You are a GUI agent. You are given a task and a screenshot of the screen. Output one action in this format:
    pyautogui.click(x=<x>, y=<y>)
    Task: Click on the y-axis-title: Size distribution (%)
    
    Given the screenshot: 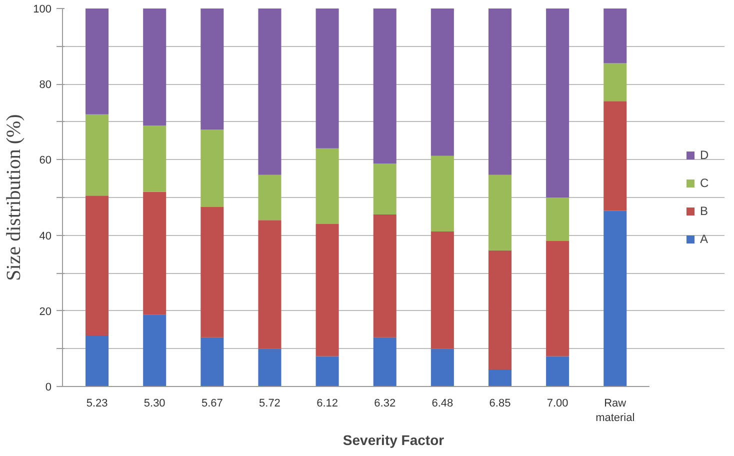 What is the action you would take?
    pyautogui.click(x=14, y=197)
    